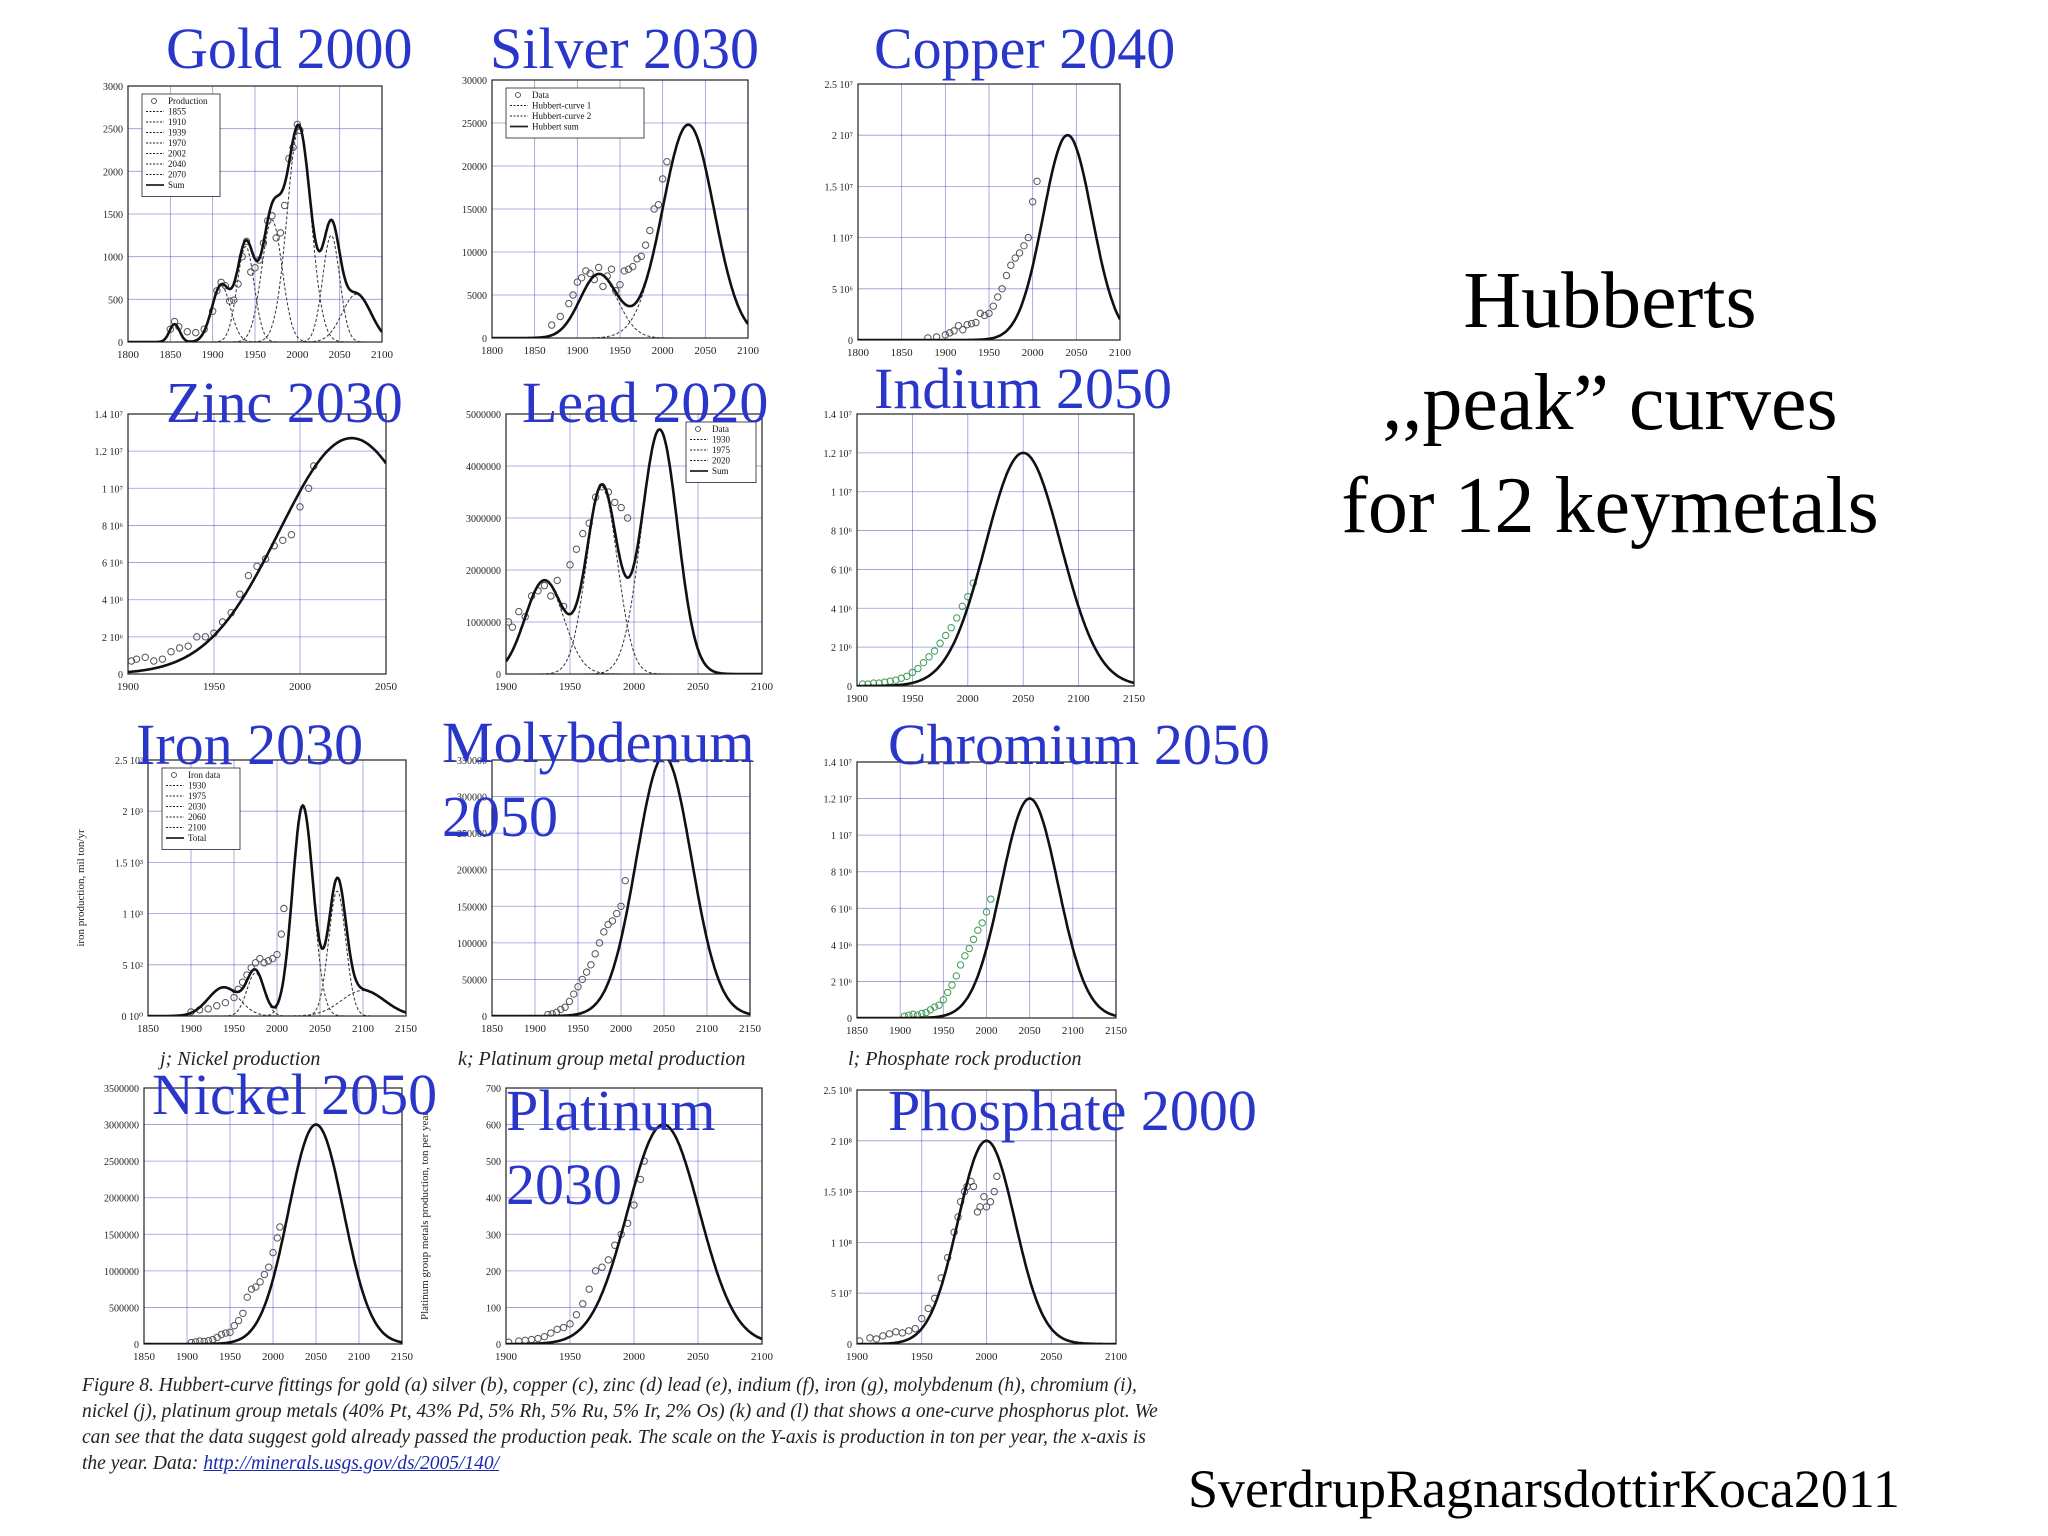 This screenshot has height=1536, width=2048. What do you see at coordinates (842, 909) in the screenshot?
I see `y-tick-label: 6 10⁶` at bounding box center [842, 909].